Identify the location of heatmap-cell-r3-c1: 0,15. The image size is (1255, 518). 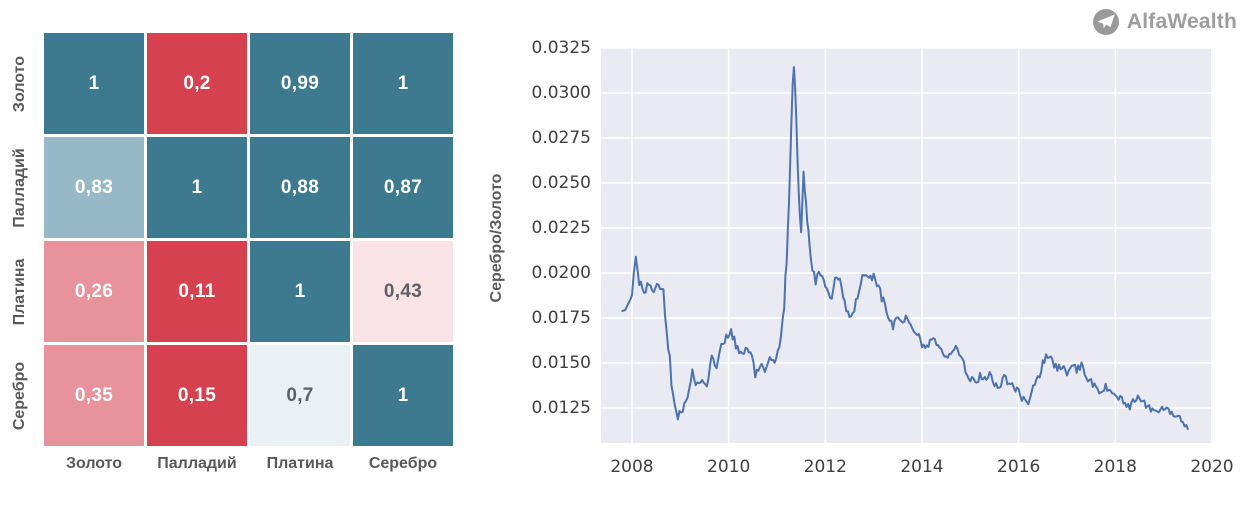
(197, 395).